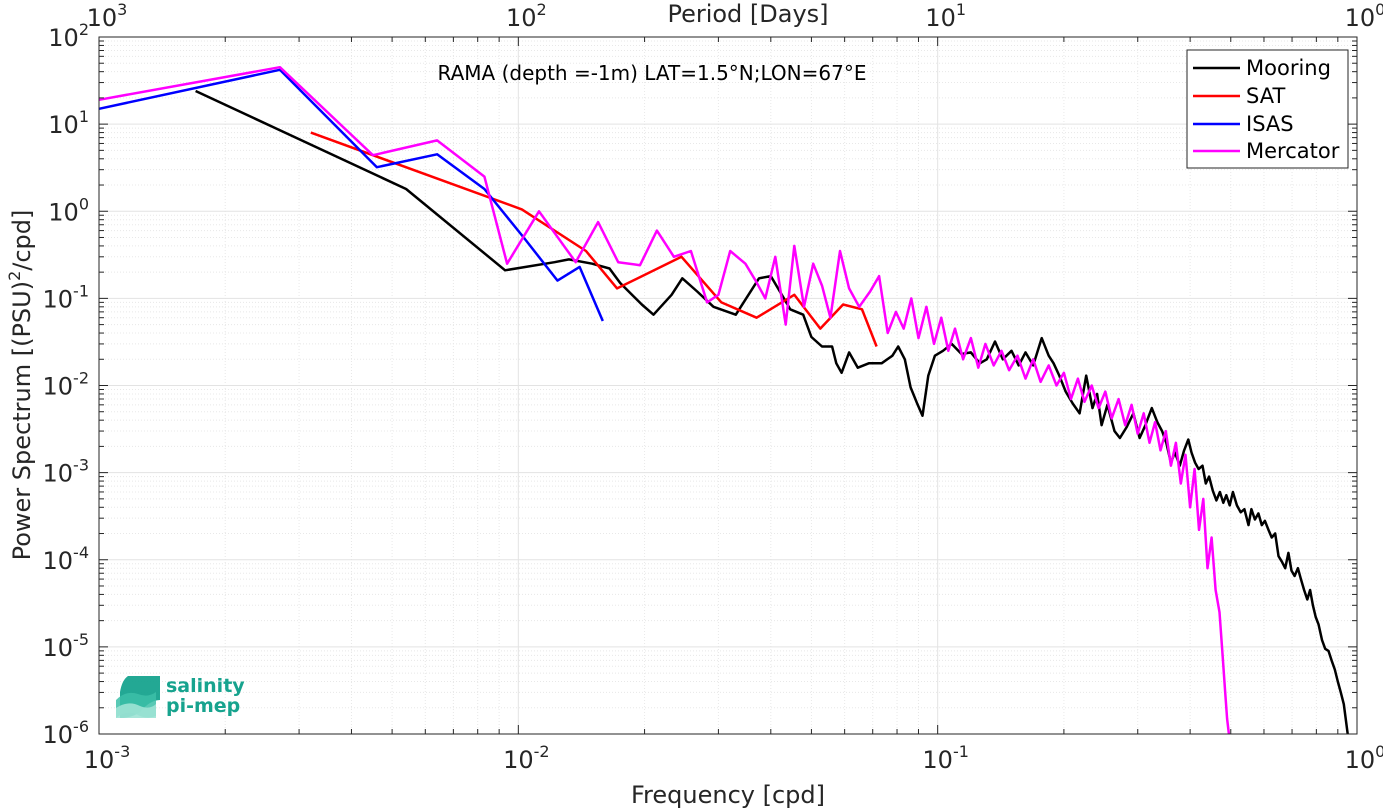  Describe the element at coordinates (66, 646) in the screenshot. I see `y-tick-label: 10⁻⁵` at that location.